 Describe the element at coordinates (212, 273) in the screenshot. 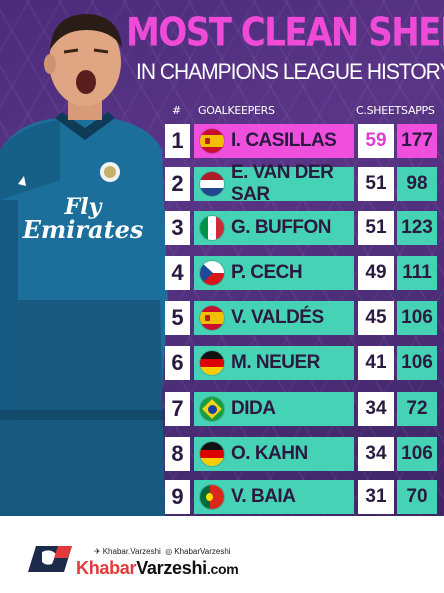

I see `czech-flag-icon` at that location.